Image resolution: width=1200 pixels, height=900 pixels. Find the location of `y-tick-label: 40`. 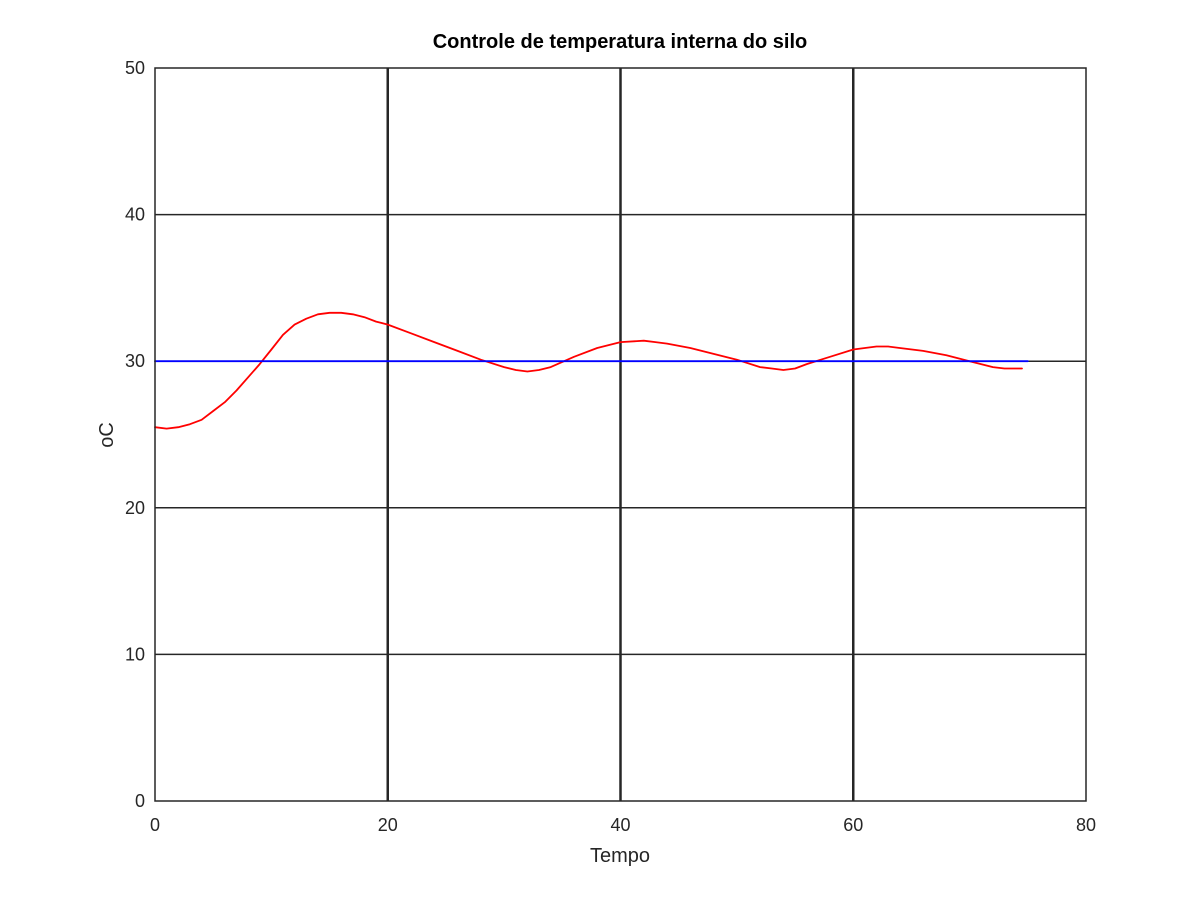

y-tick-label: 40 is located at coordinates (135, 215).